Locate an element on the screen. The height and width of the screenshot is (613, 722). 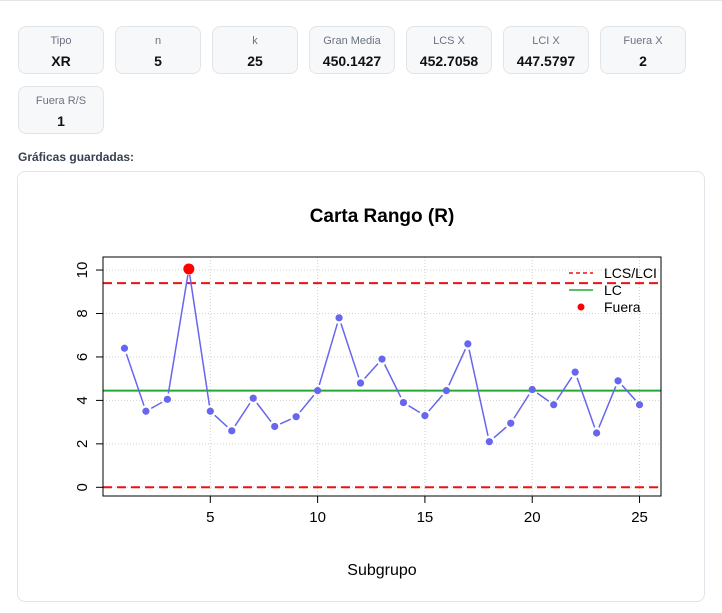
legend-swatch-out is located at coordinates (581, 307).